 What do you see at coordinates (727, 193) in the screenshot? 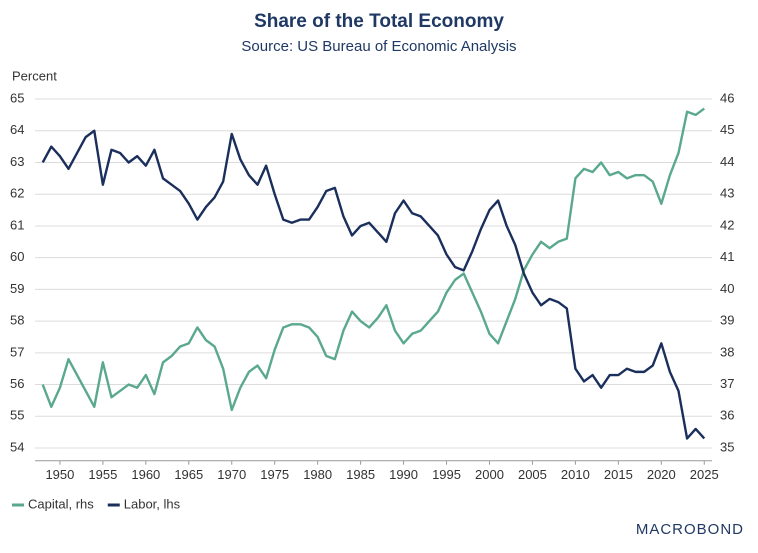
I see `y2-tick-label: 43` at bounding box center [727, 193].